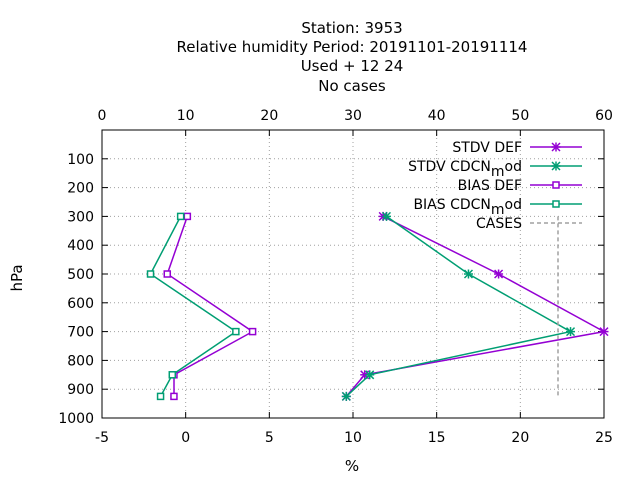 Image resolution: width=640 pixels, height=480 pixels. What do you see at coordinates (352, 466) in the screenshot?
I see `x-axis-label: %` at bounding box center [352, 466].